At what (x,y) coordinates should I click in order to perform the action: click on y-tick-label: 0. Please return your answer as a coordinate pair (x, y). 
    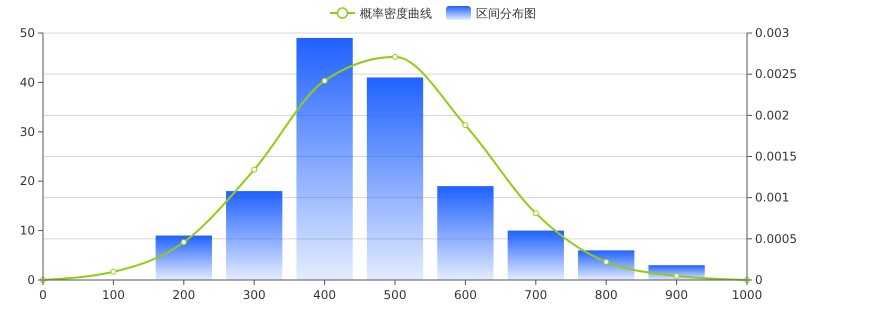
    Looking at the image, I should click on (31, 280).